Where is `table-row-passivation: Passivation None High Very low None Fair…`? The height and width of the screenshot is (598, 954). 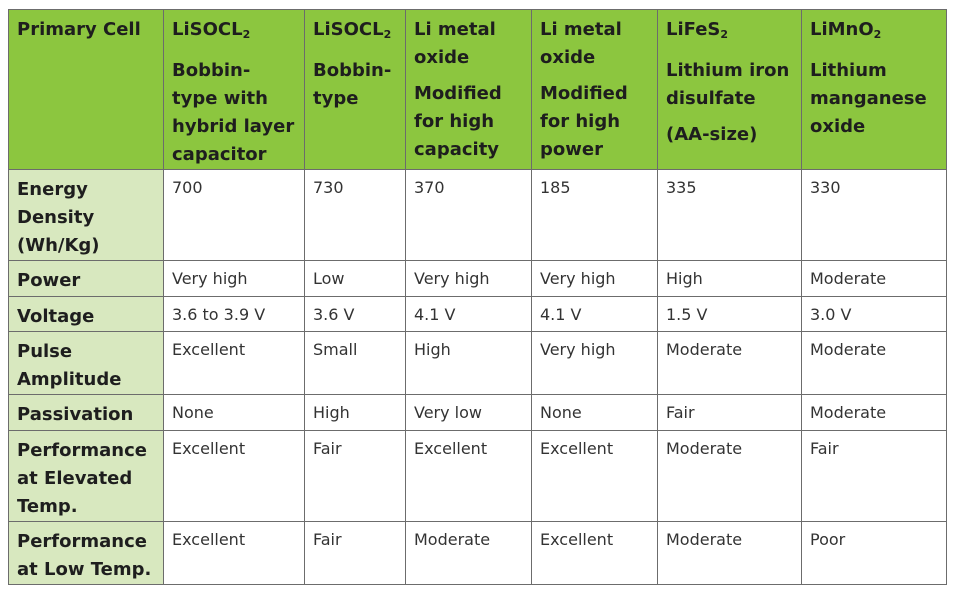 table-row-passivation: Passivation None High Very low None Fair… is located at coordinates (477, 412).